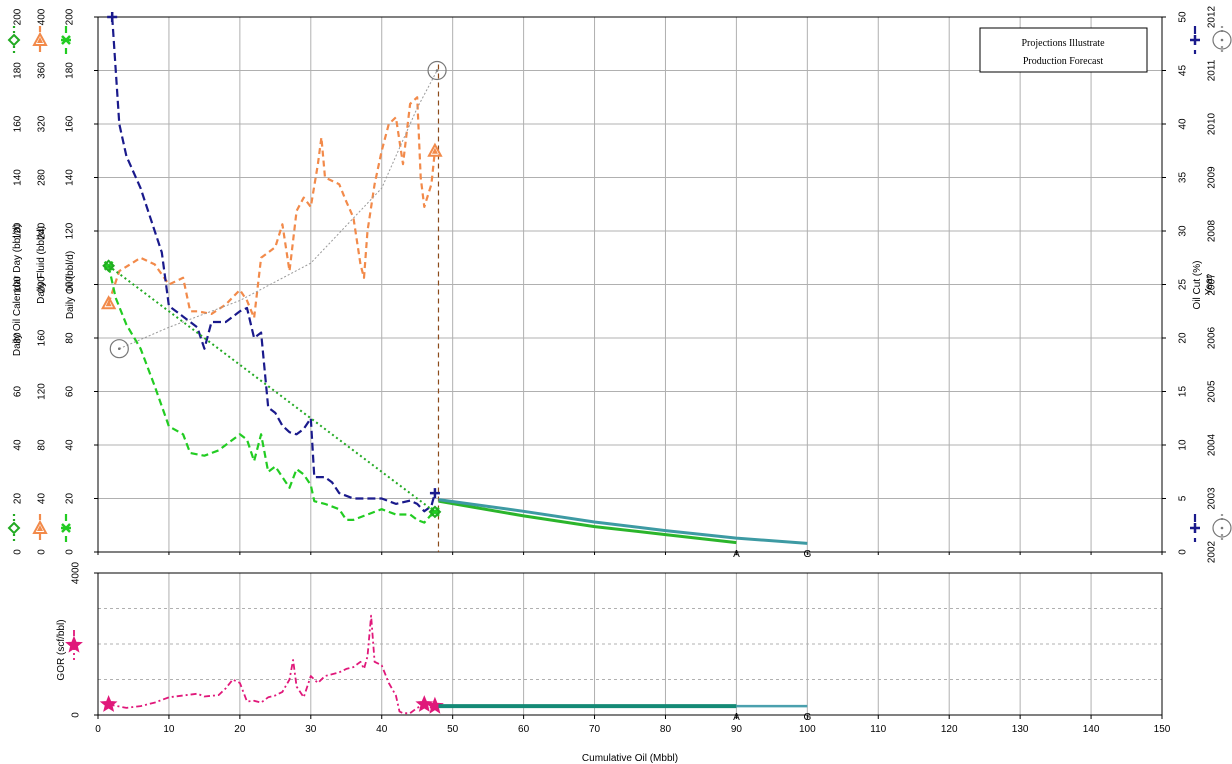 The width and height of the screenshot is (1232, 764). I want to click on left-tick-label: 240, so click(42, 230).